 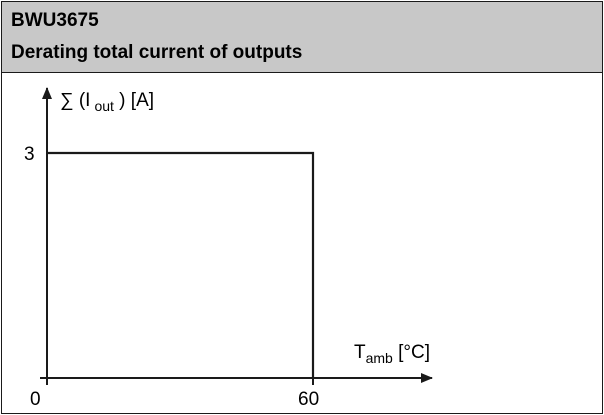 What do you see at coordinates (35, 399) in the screenshot?
I see `x-tick-label-0: 0` at bounding box center [35, 399].